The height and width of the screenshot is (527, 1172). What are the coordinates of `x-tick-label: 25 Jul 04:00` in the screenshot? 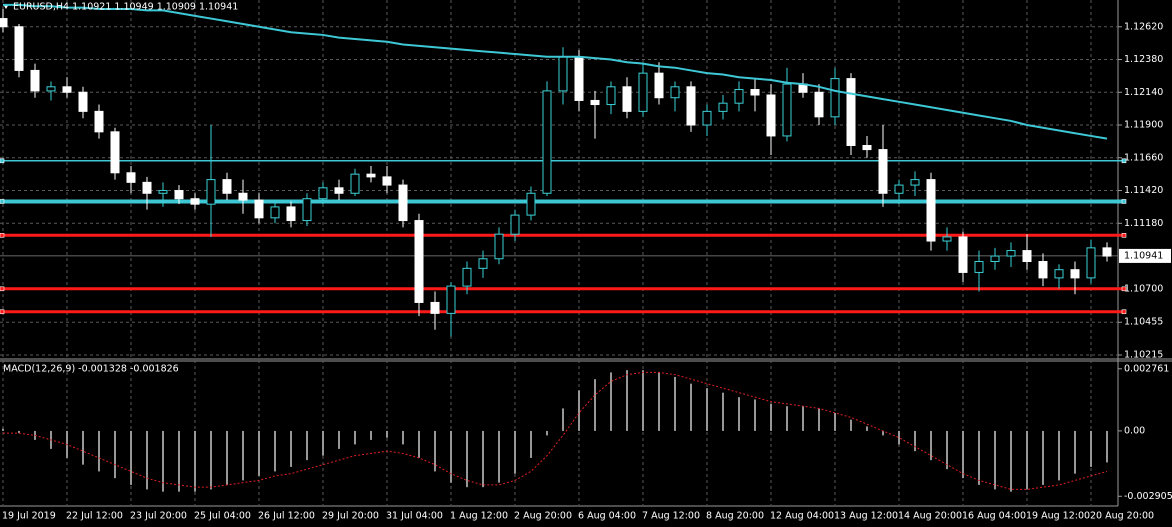 It's located at (222, 516).